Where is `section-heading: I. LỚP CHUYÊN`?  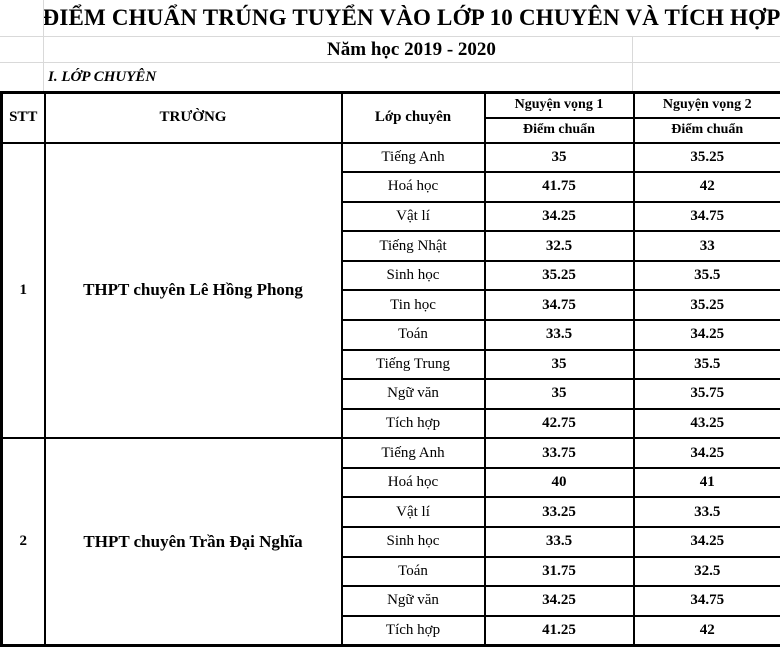 section-heading: I. LỚP CHUYÊN is located at coordinates (102, 76).